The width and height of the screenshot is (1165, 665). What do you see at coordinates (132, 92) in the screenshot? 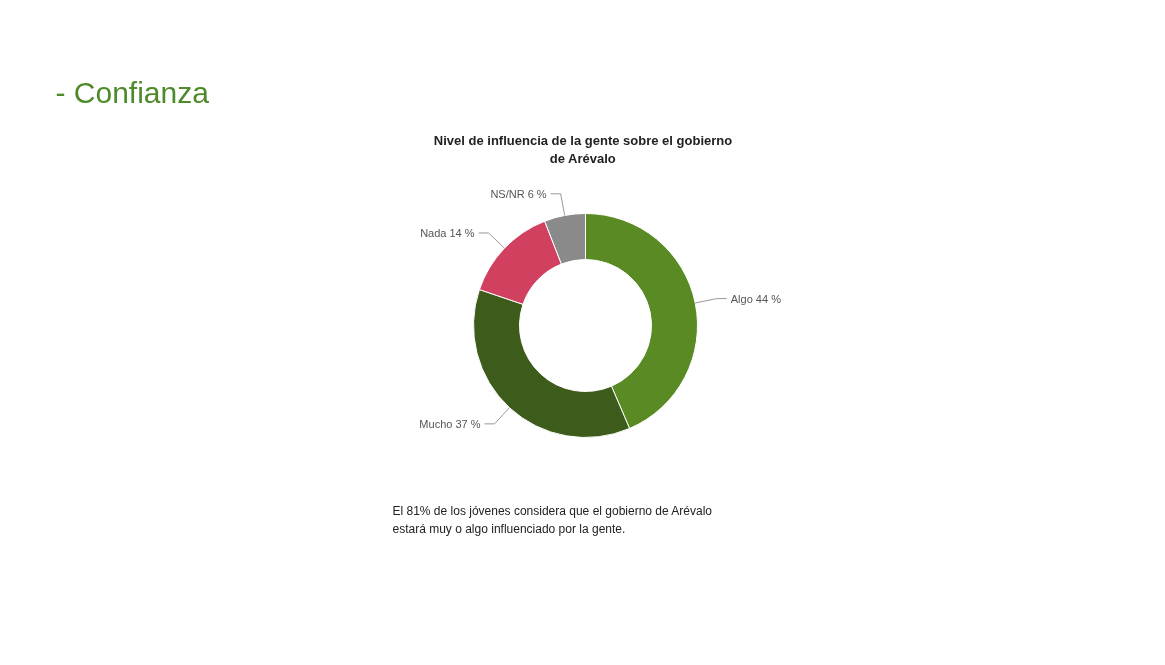
I see `text: - Confianza` at bounding box center [132, 92].